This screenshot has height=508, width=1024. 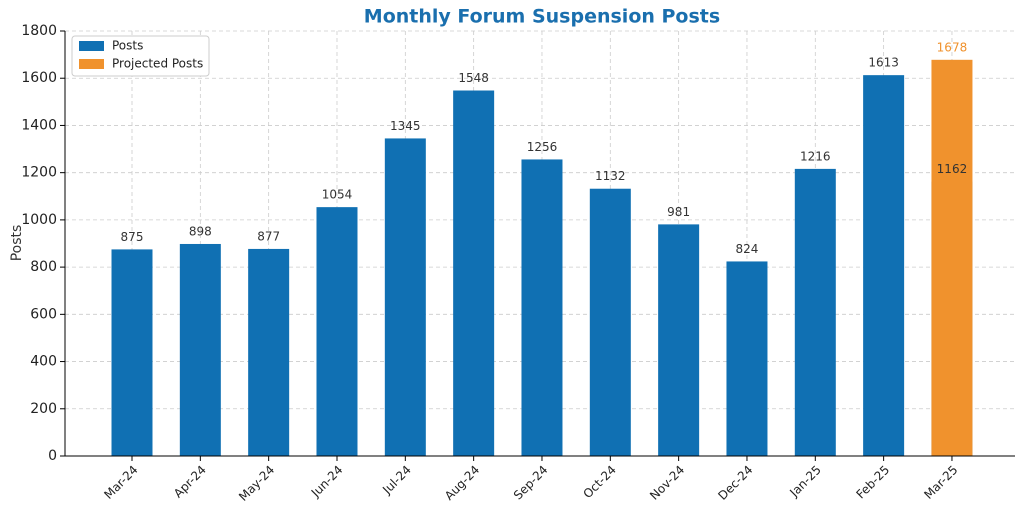 What do you see at coordinates (405, 126) in the screenshot?
I see `data-label: 1345` at bounding box center [405, 126].